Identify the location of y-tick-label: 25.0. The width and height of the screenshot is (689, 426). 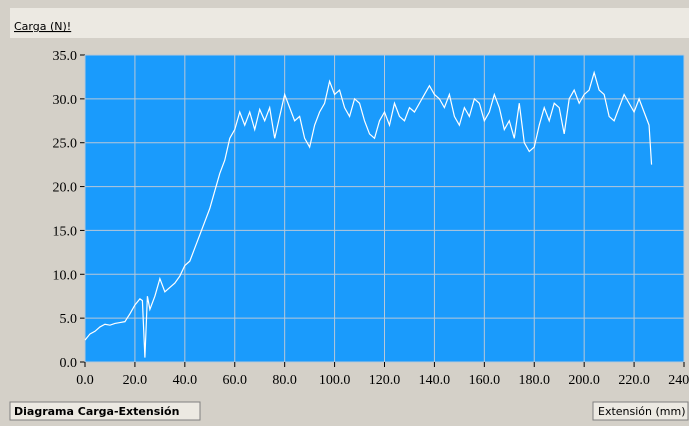
(65, 144).